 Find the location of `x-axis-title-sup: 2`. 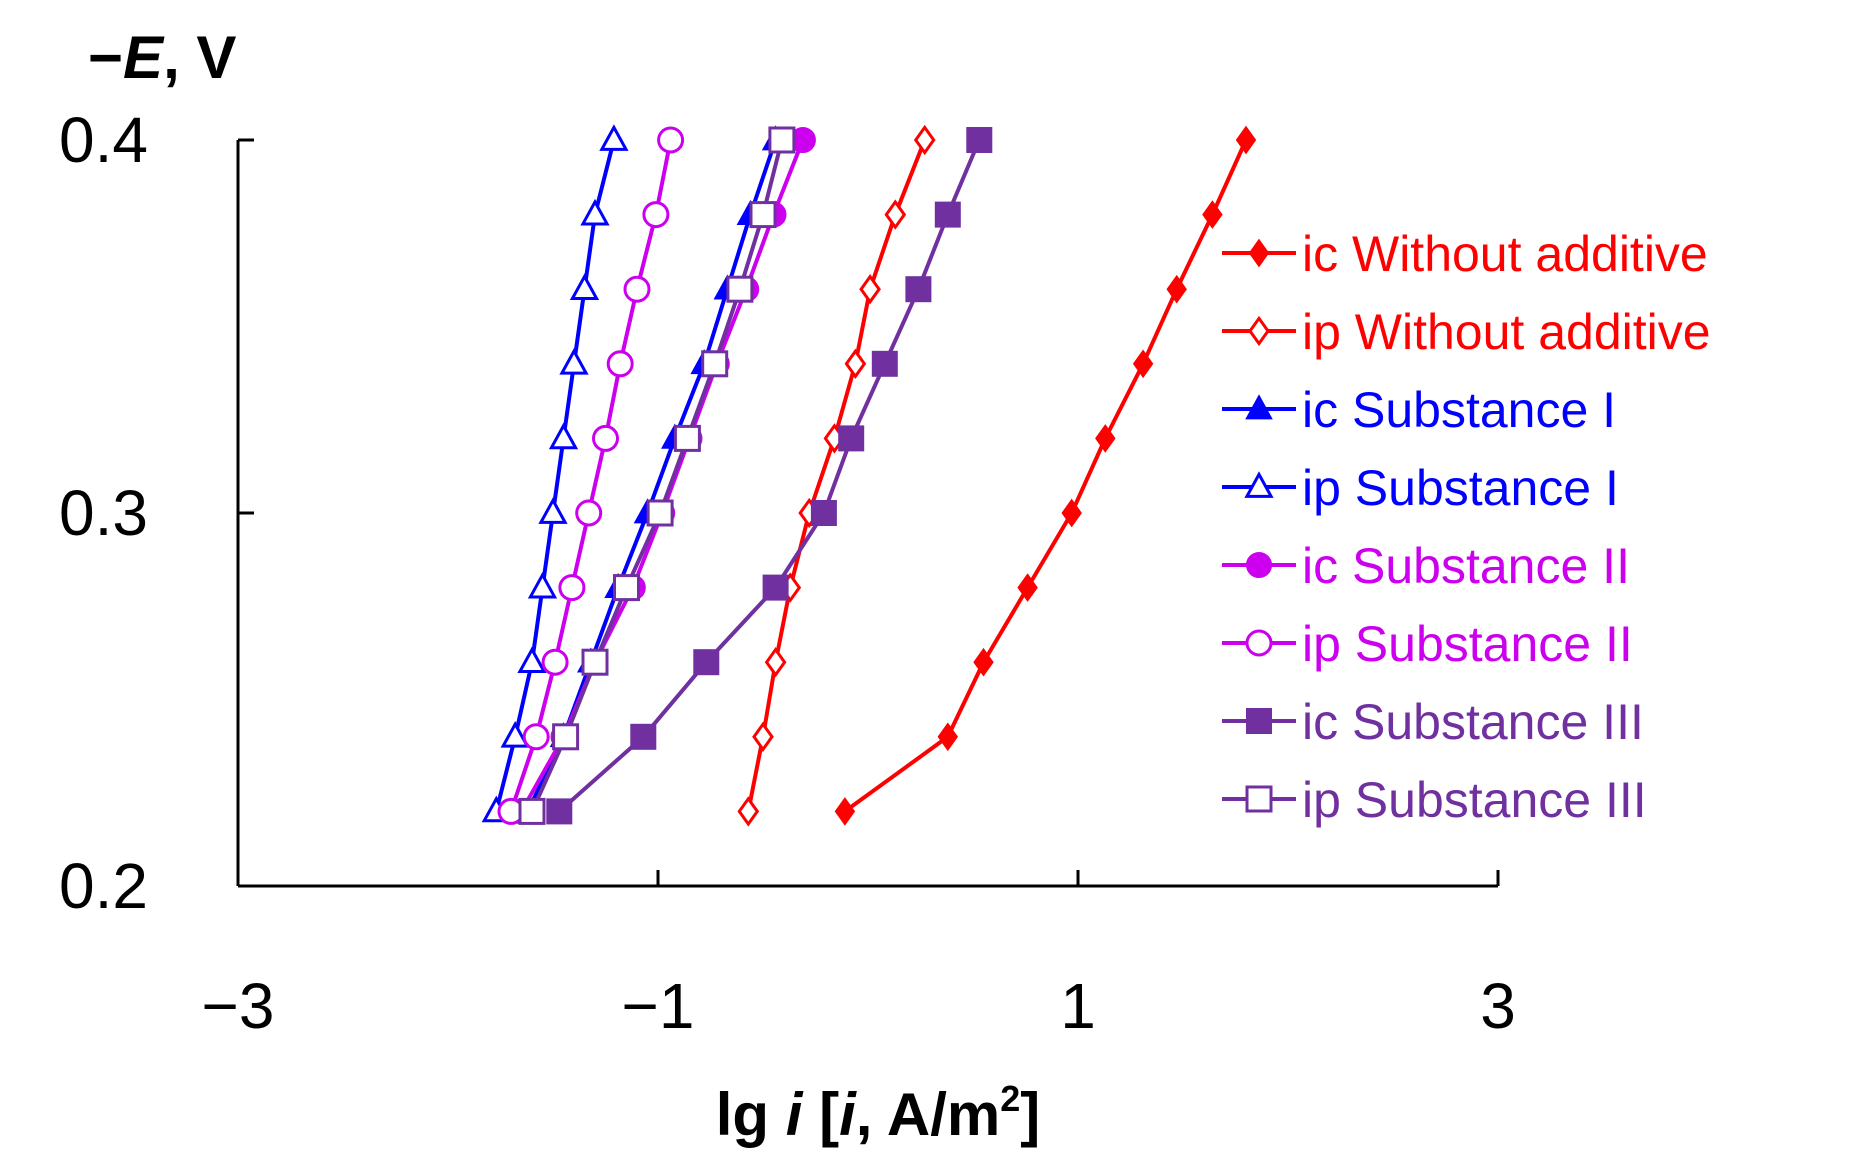

x-axis-title-sup: 2 is located at coordinates (1010, 1098).